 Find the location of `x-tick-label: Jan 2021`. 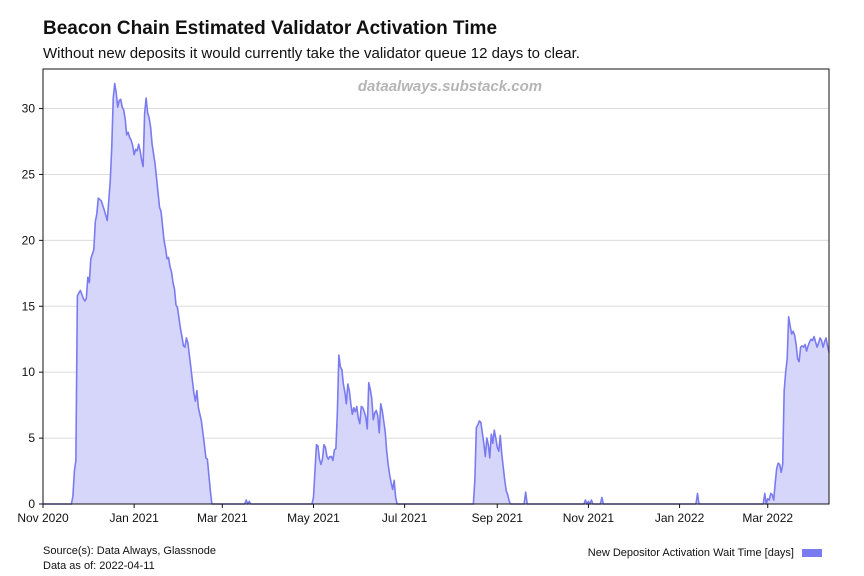

x-tick-label: Jan 2021 is located at coordinates (134, 518).